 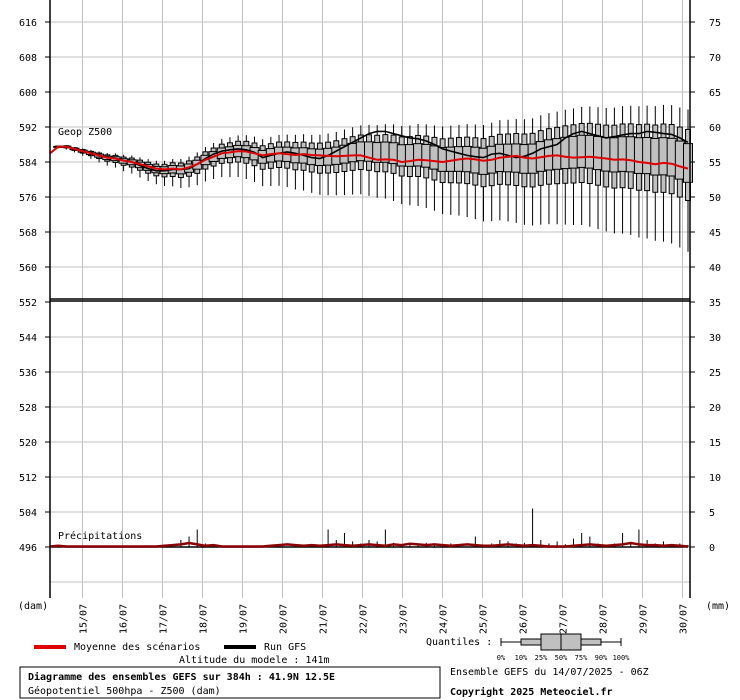 I want to click on right-tick-label: 25, so click(x=715, y=373).